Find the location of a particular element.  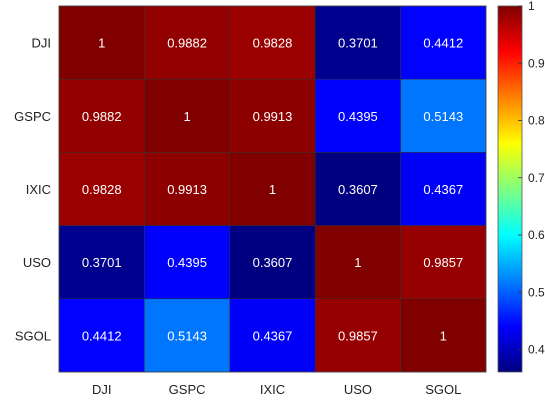

y-tick-label: IXIC is located at coordinates (38, 189).